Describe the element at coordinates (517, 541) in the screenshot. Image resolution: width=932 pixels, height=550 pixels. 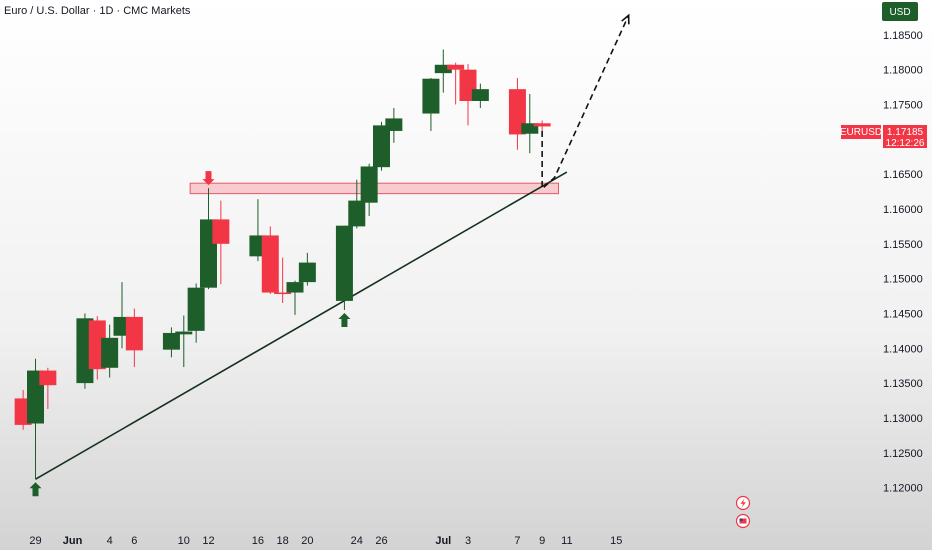
I see `x-tick-label: 7` at that location.